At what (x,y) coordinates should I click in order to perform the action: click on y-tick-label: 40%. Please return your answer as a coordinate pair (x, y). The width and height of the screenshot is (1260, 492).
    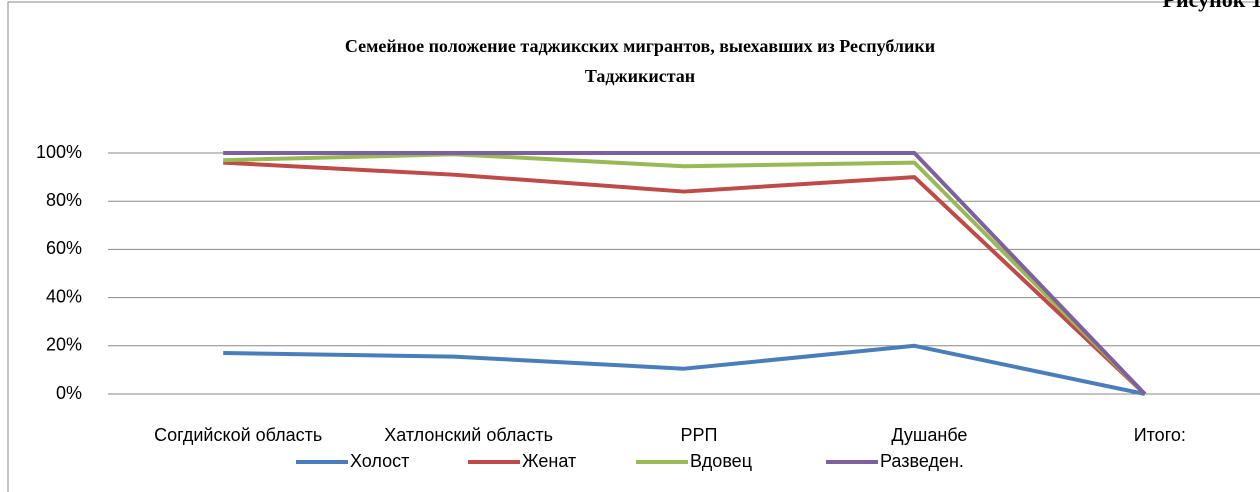
    Looking at the image, I should click on (64, 296).